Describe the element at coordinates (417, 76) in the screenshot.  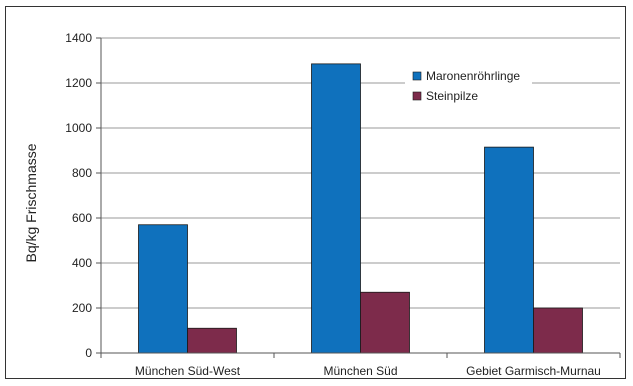
I see `legend-swatch-maronenroehrlinge` at that location.